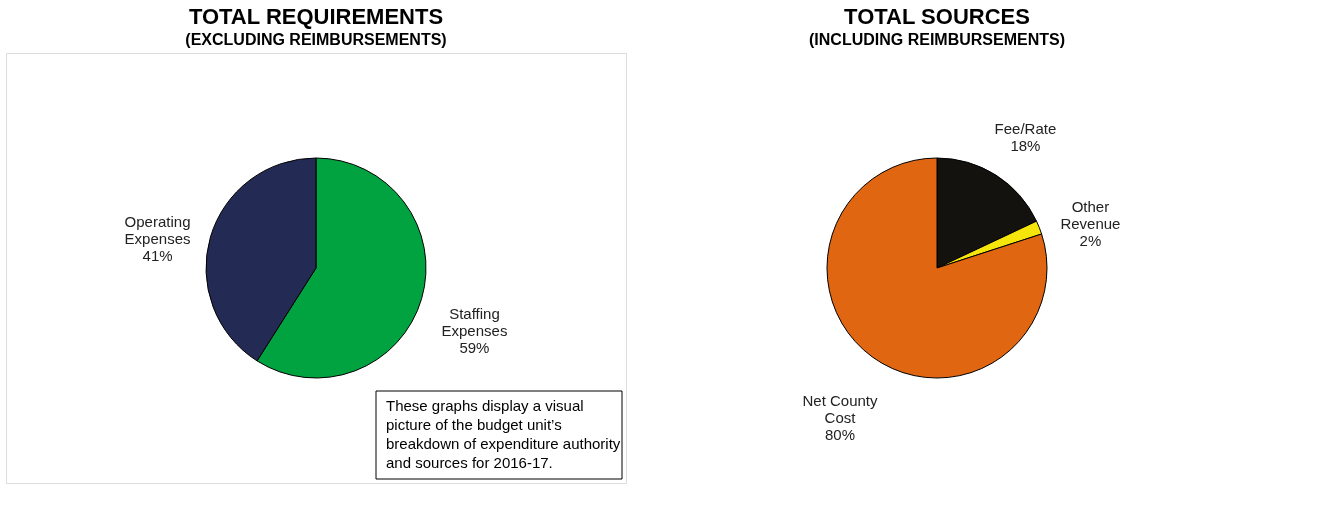  I want to click on slice-label: Operating Expenses, so click(157, 229).